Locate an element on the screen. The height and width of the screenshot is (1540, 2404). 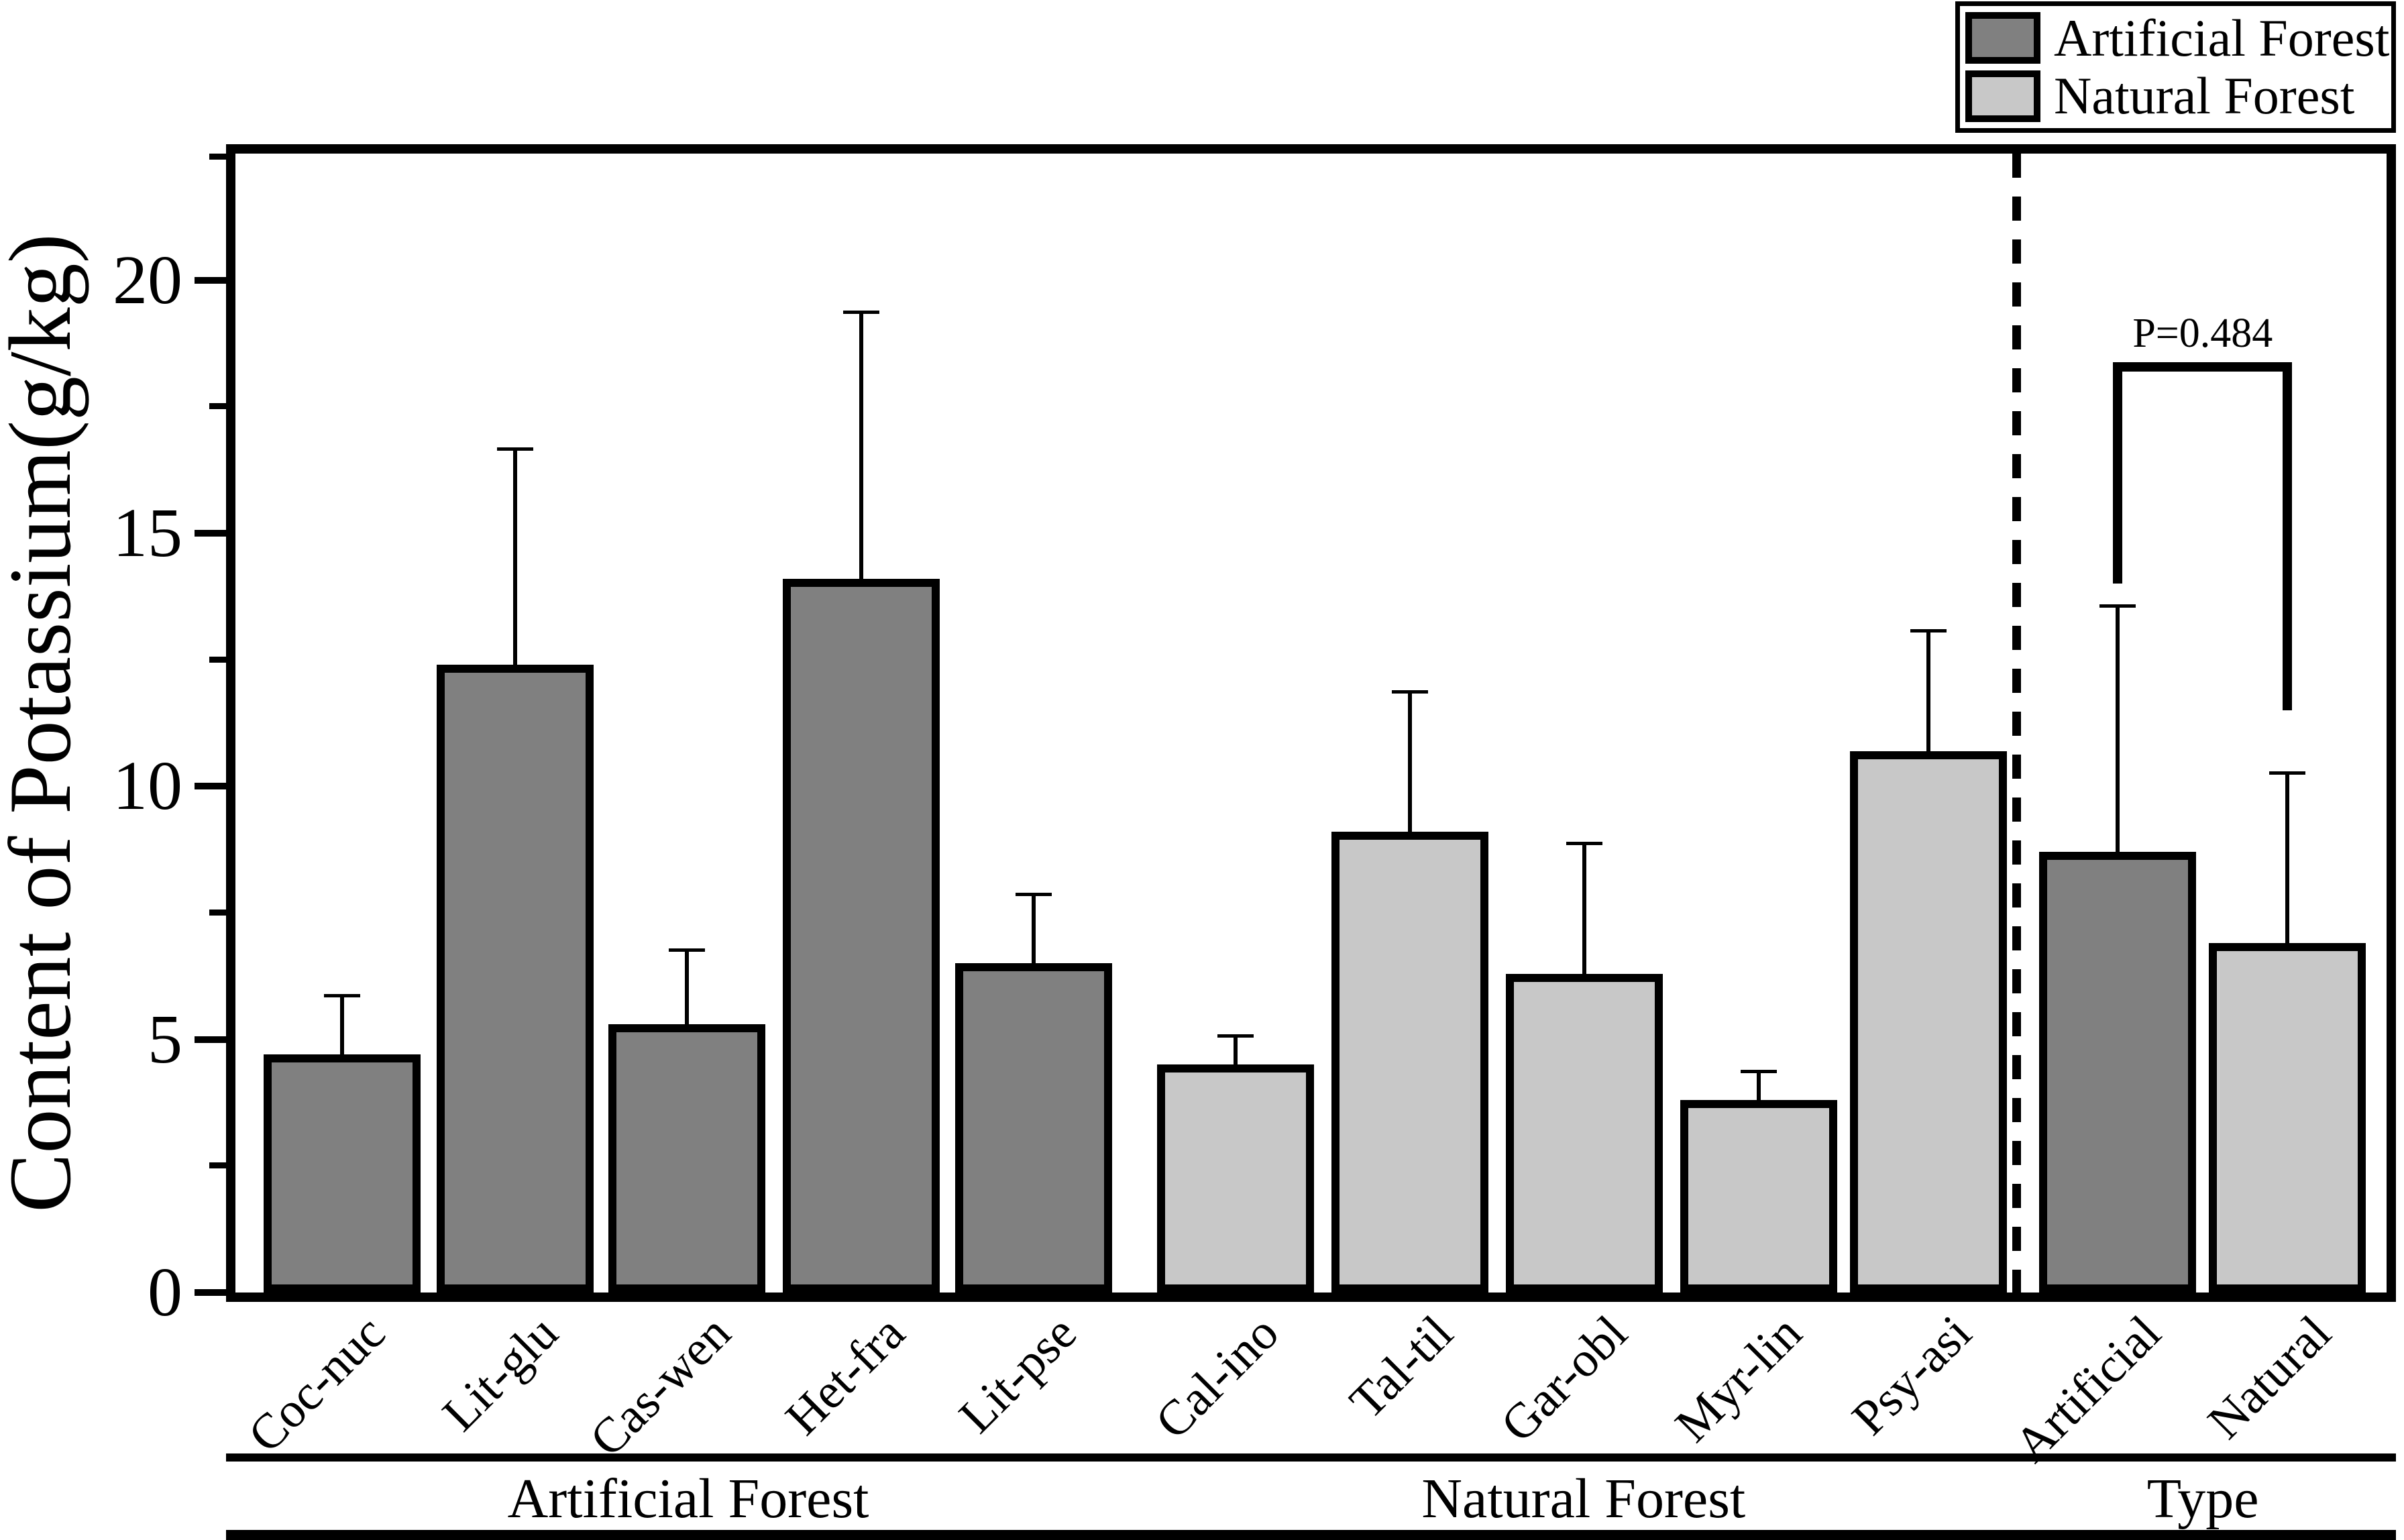
error-cap-cal-ino is located at coordinates (1235, 1036).